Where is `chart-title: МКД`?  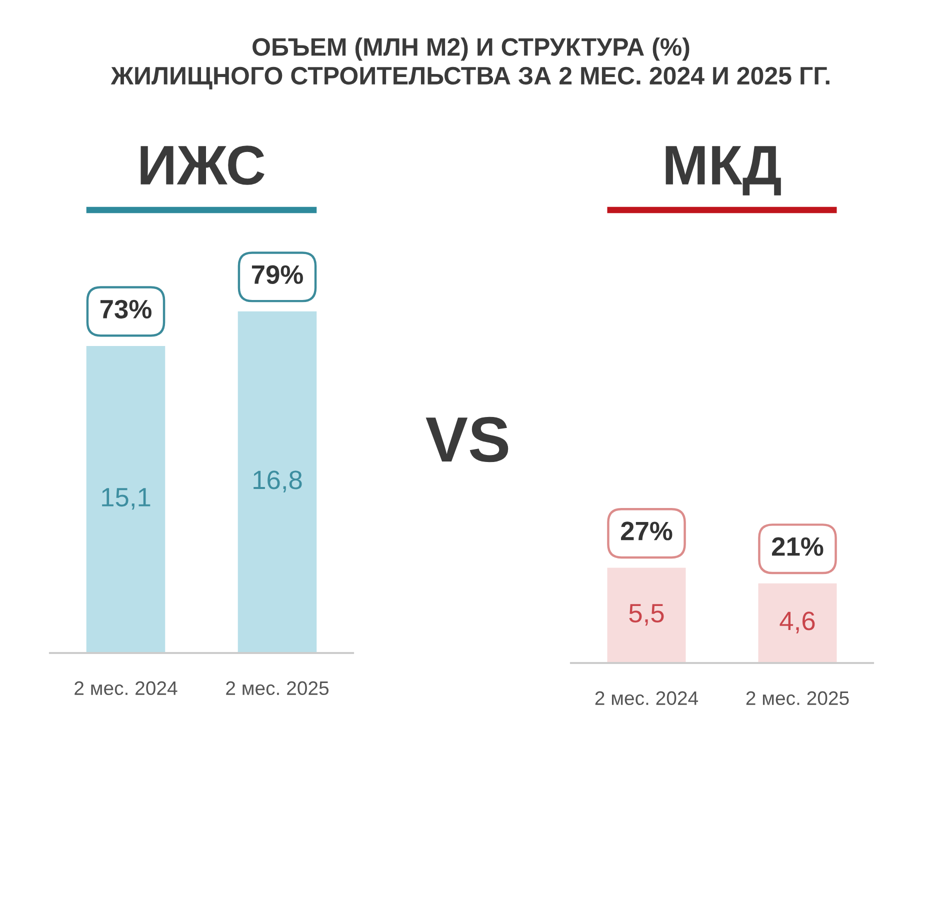
chart-title: МКД is located at coordinates (723, 171).